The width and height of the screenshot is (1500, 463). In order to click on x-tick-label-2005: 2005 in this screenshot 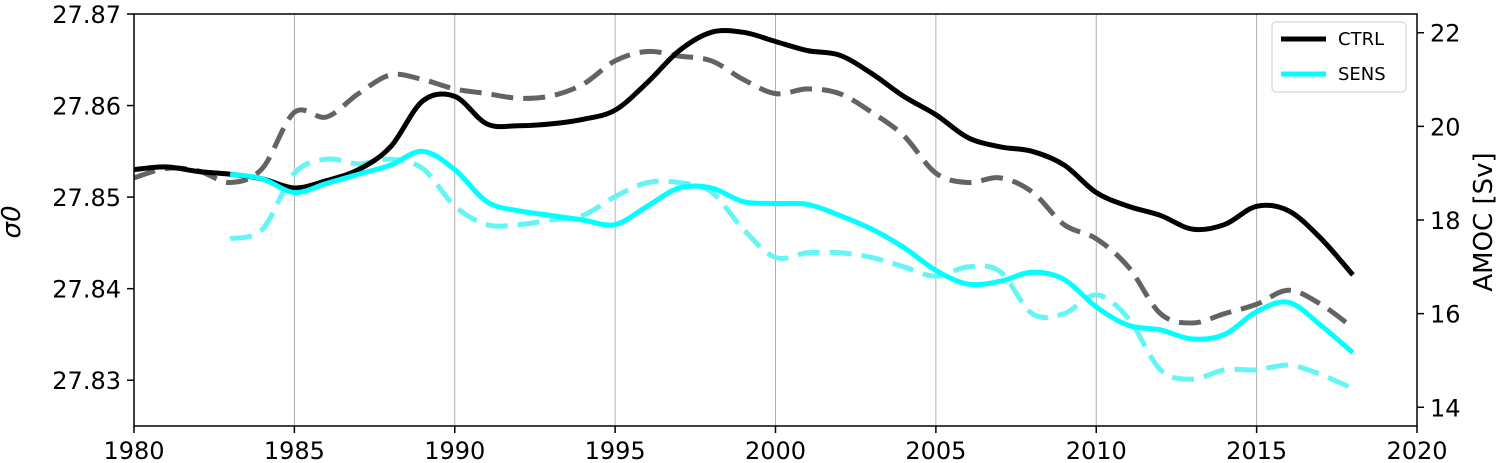, I will do `click(935, 450)`.